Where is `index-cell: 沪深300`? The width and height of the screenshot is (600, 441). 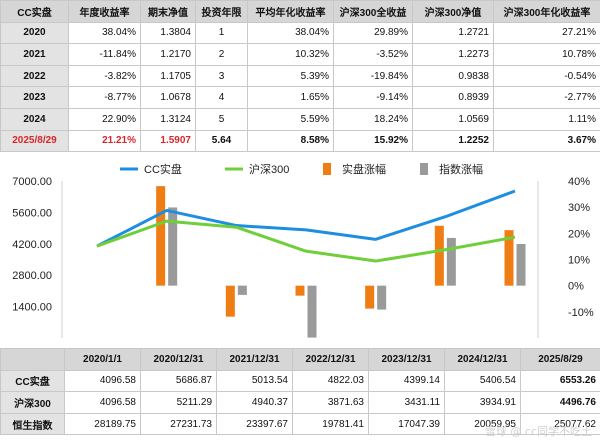 index-cell: 沪深300 is located at coordinates (32, 402).